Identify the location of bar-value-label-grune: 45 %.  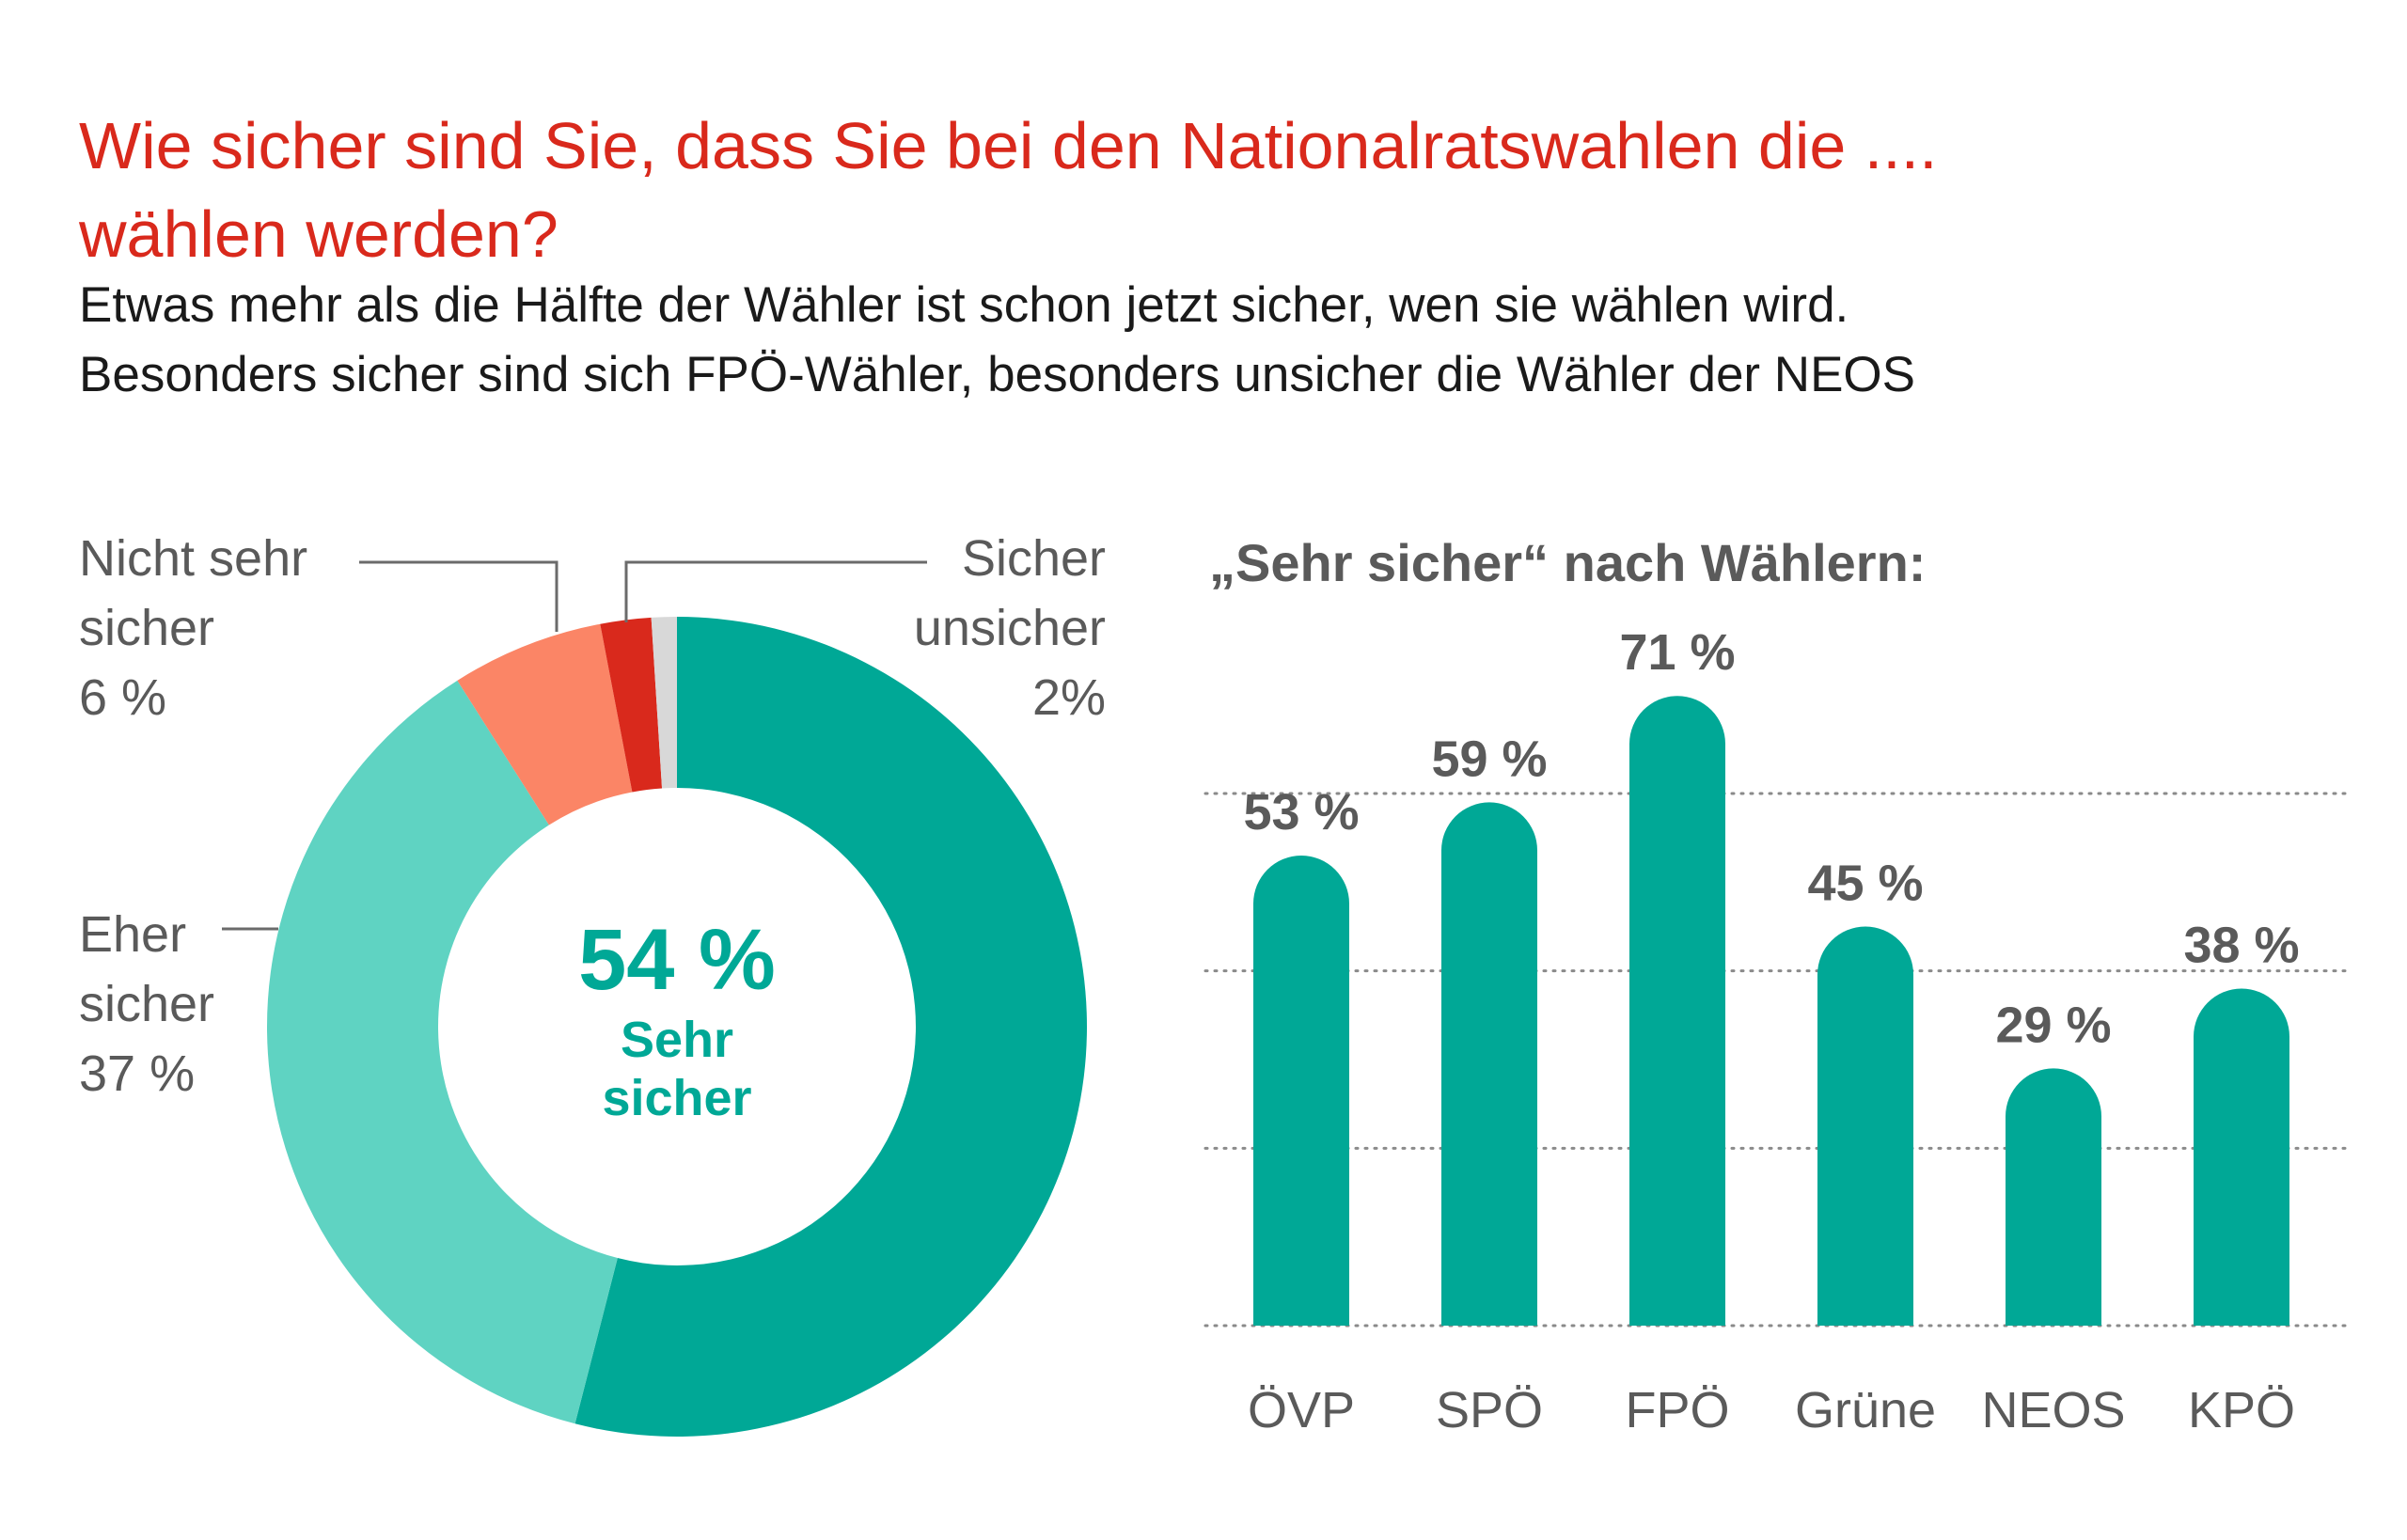
(1865, 884).